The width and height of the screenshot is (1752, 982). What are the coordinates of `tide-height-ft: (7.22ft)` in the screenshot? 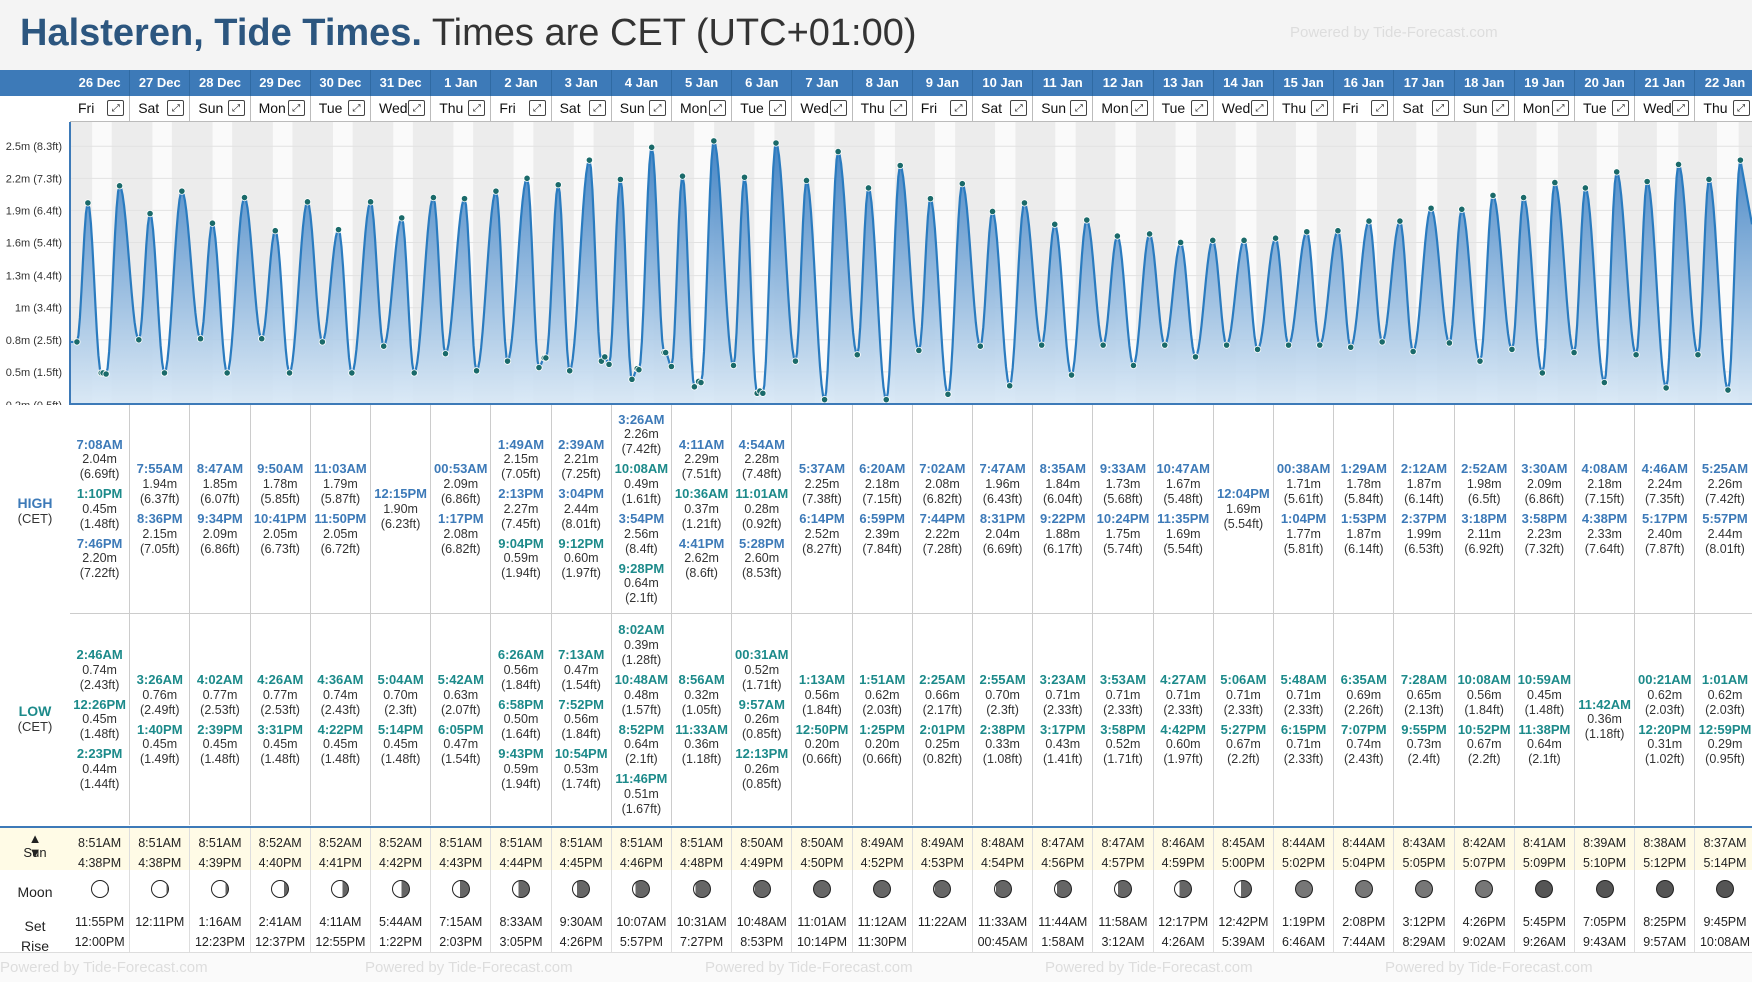 It's located at (99, 573).